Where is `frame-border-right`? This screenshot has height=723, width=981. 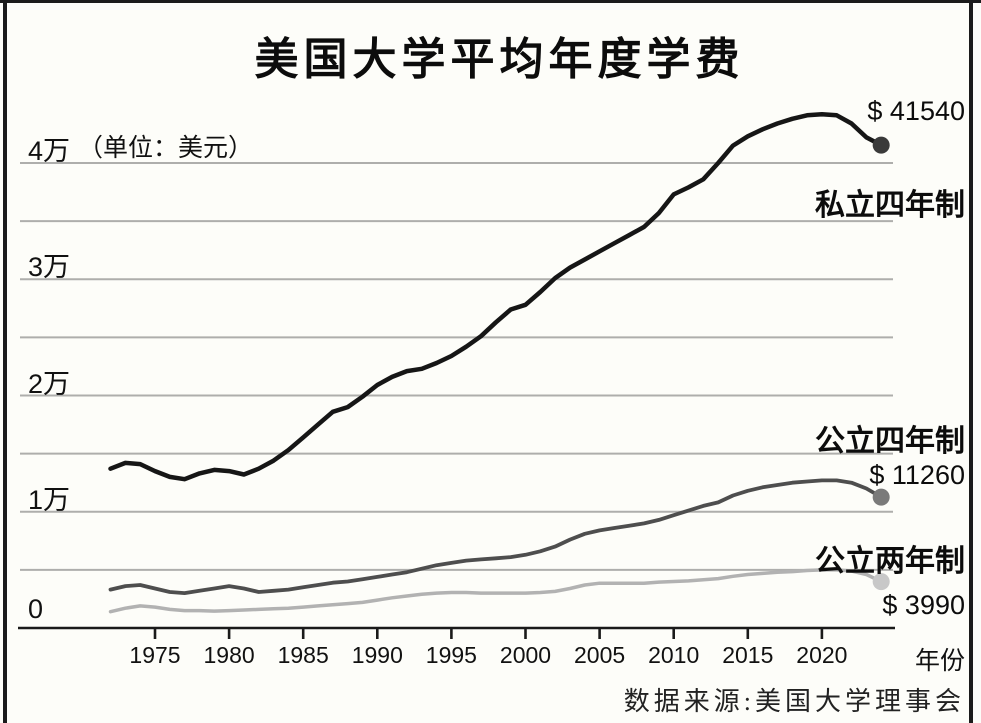
frame-border-right is located at coordinates (971, 361).